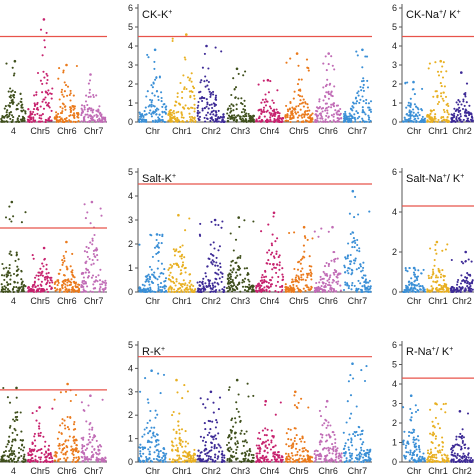  What do you see at coordinates (153, 352) in the screenshot?
I see `panel-title: R-K+` at bounding box center [153, 352].